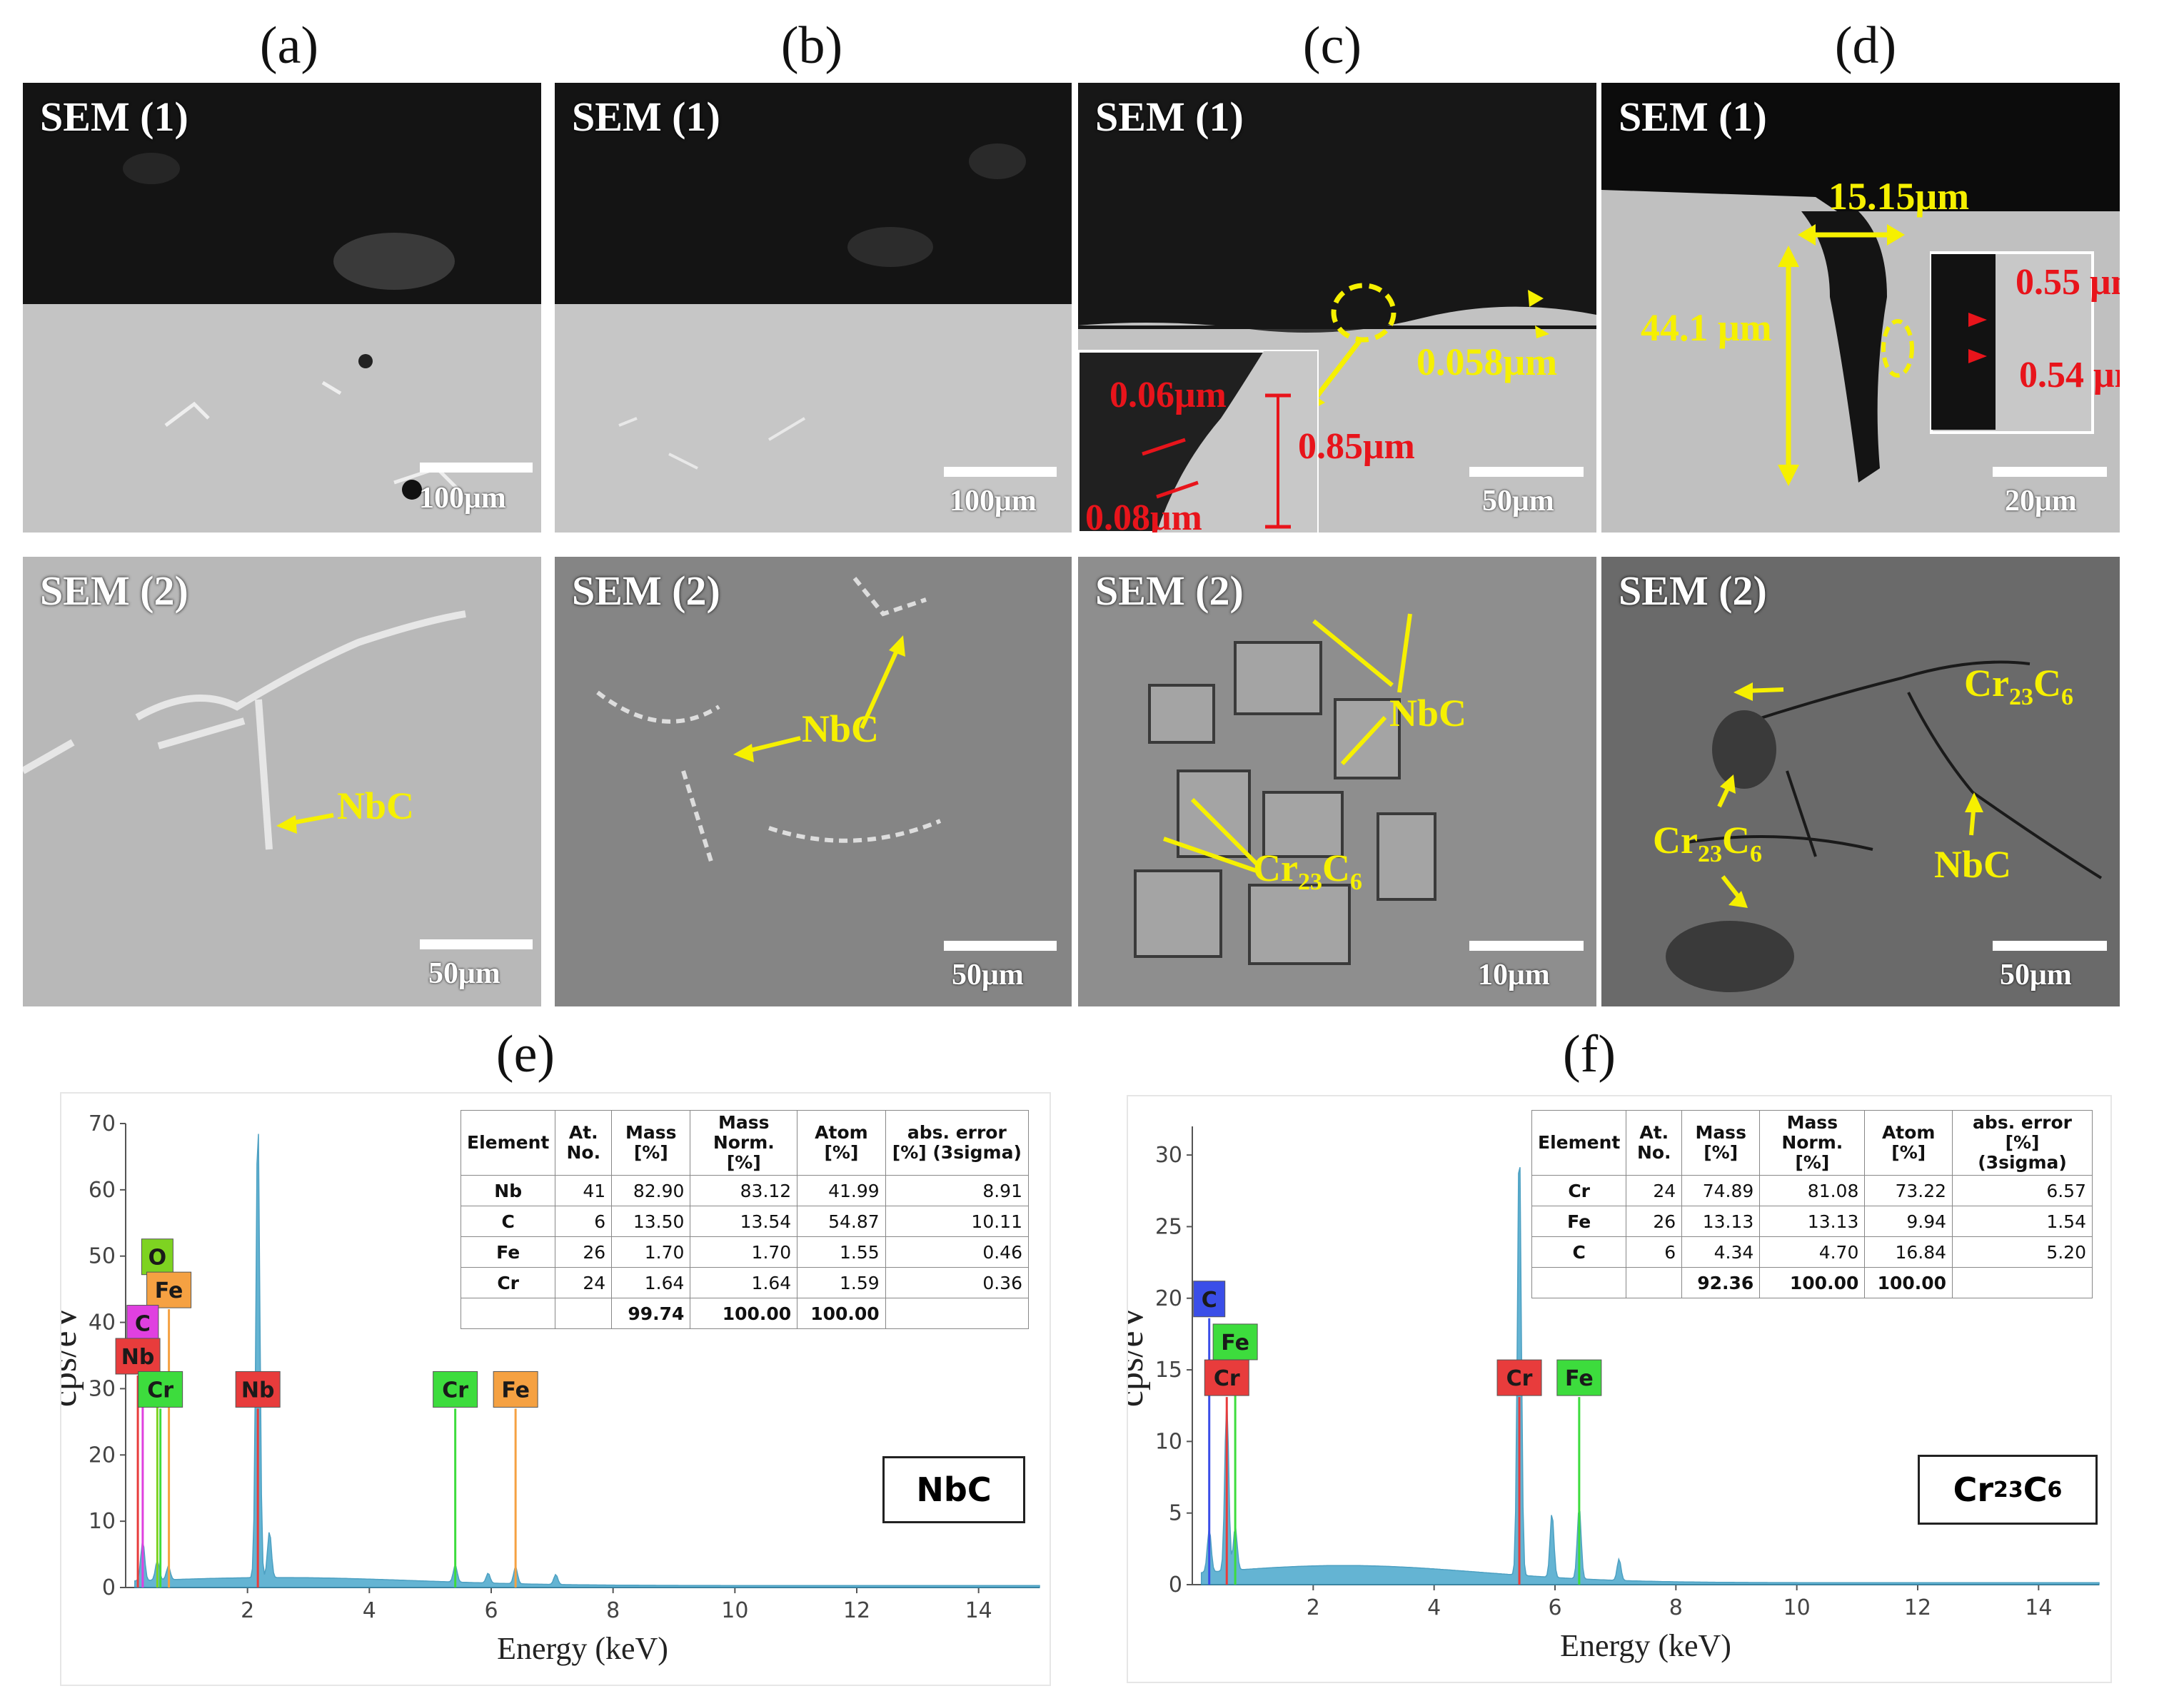 This screenshot has width=2184, height=1706. What do you see at coordinates (508, 1190) in the screenshot?
I see `table-cell: Nb` at bounding box center [508, 1190].